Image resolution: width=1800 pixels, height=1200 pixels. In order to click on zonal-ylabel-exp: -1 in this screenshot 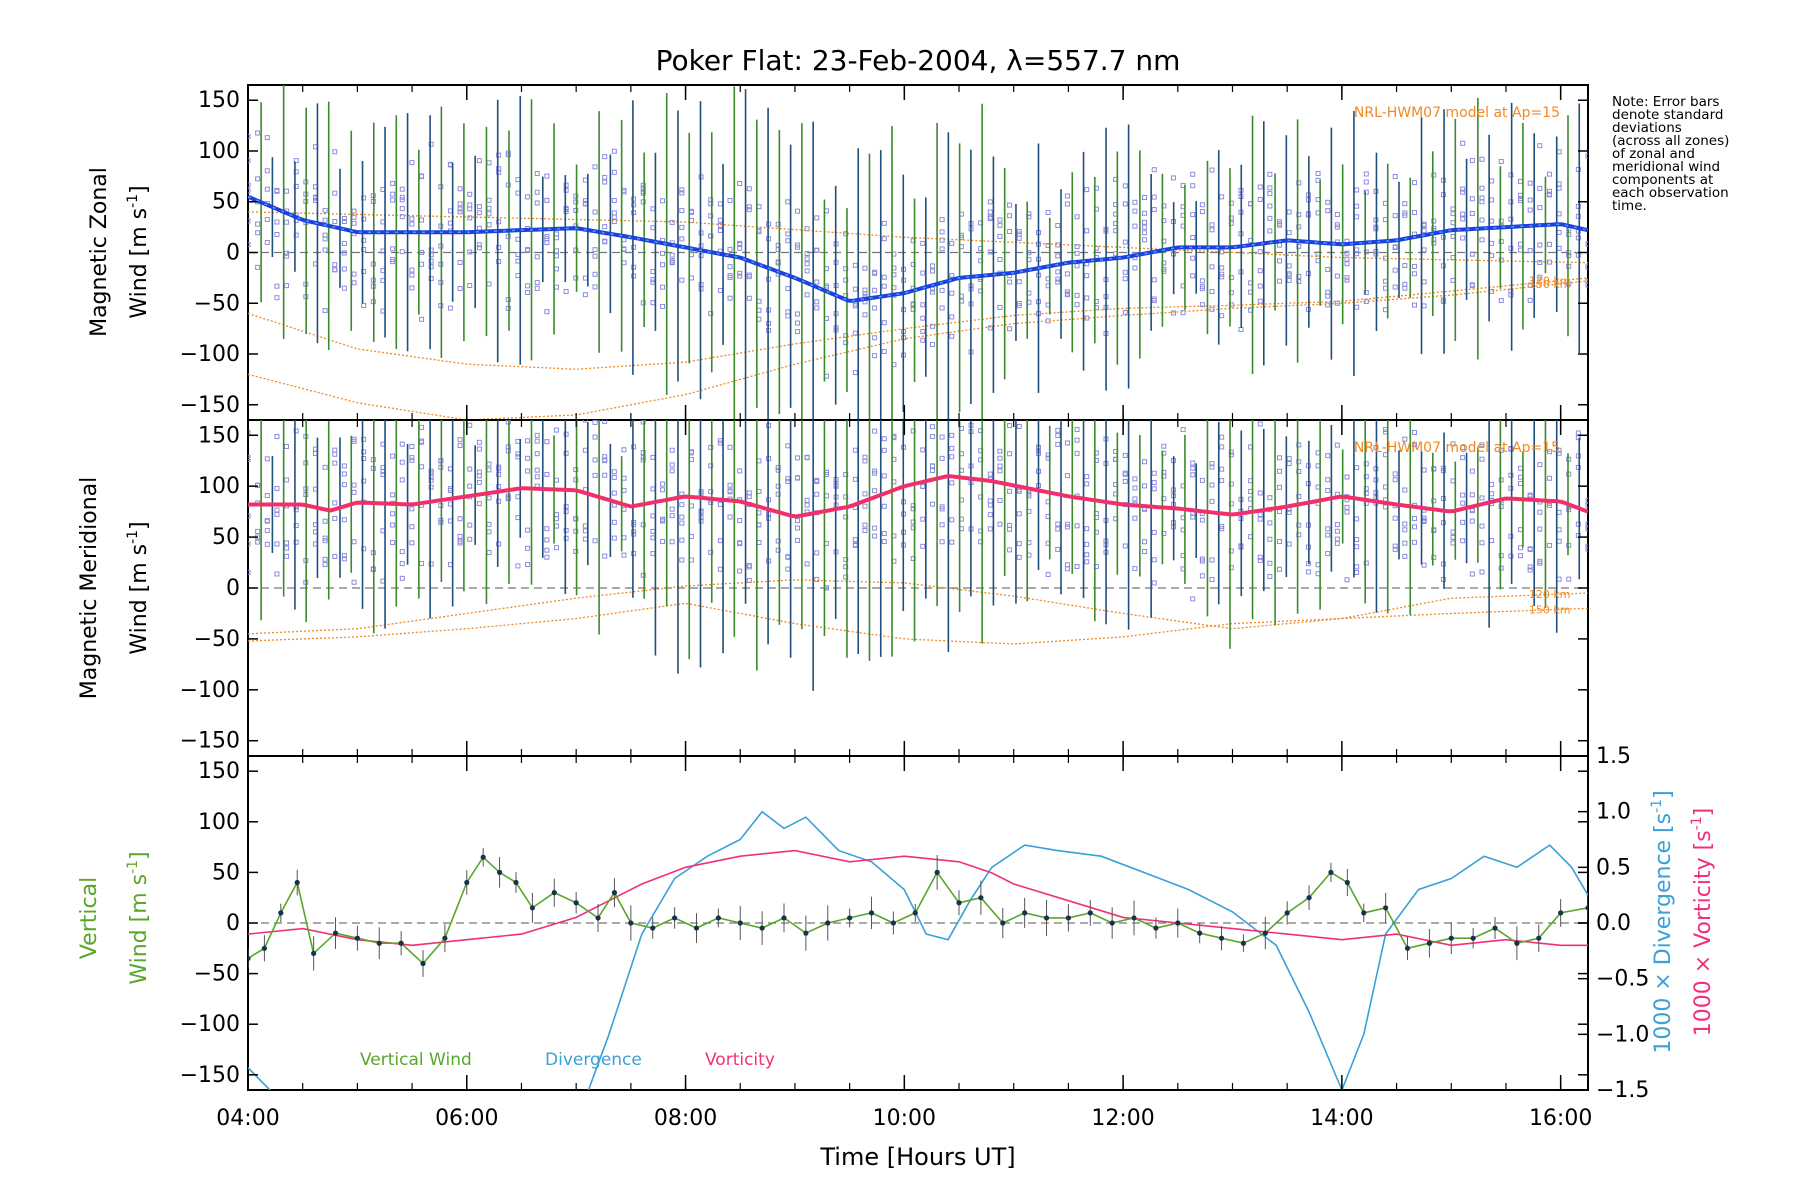, I will do `click(133, 201)`.